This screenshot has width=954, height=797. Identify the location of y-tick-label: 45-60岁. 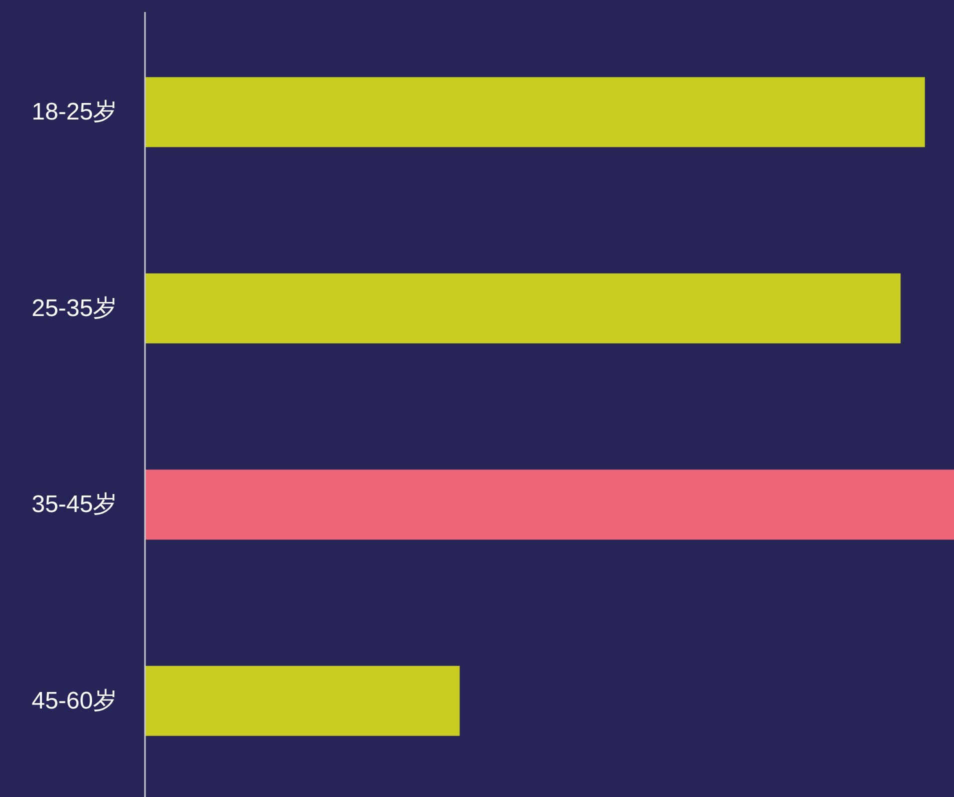
(74, 700).